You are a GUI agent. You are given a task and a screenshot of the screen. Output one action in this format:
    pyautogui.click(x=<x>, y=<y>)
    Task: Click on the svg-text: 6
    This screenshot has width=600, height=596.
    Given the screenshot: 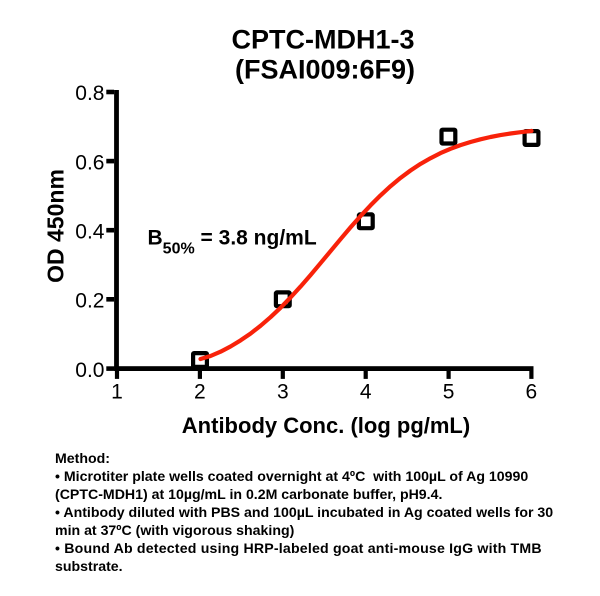 What is the action you would take?
    pyautogui.click(x=532, y=392)
    